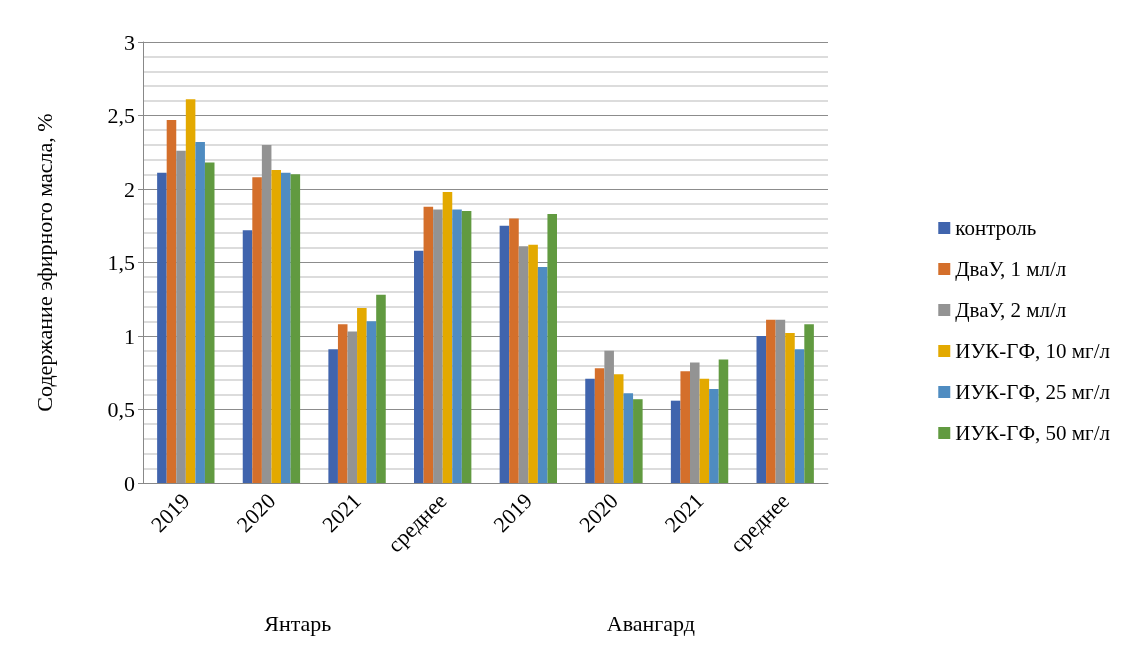 This screenshot has height=661, width=1123. I want to click on y-tick-label: 1, so click(129, 336).